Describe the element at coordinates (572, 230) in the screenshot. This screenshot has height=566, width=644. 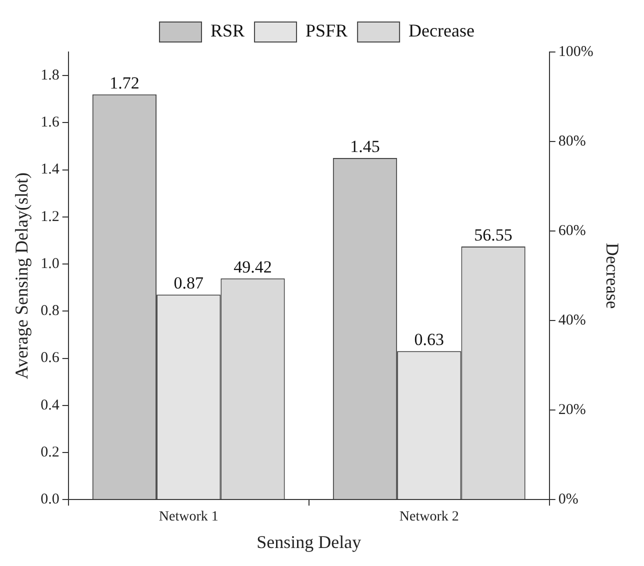
I see `y2-tick-label: 60%` at that location.